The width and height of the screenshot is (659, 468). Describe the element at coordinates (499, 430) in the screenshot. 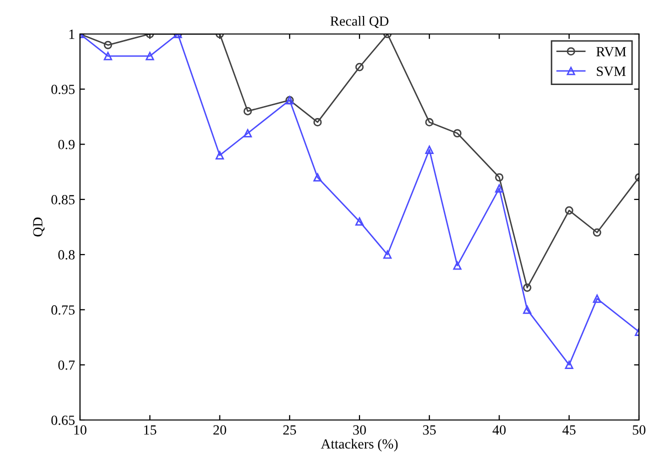

I see `x-tick-label: 40` at that location.